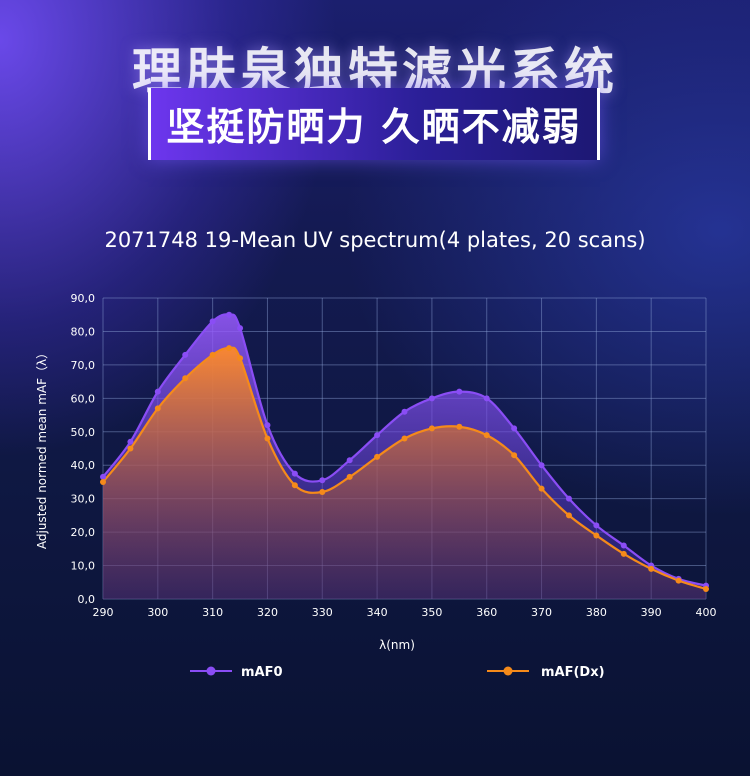  What do you see at coordinates (212, 612) in the screenshot?
I see `x-tick-label: 310` at bounding box center [212, 612].